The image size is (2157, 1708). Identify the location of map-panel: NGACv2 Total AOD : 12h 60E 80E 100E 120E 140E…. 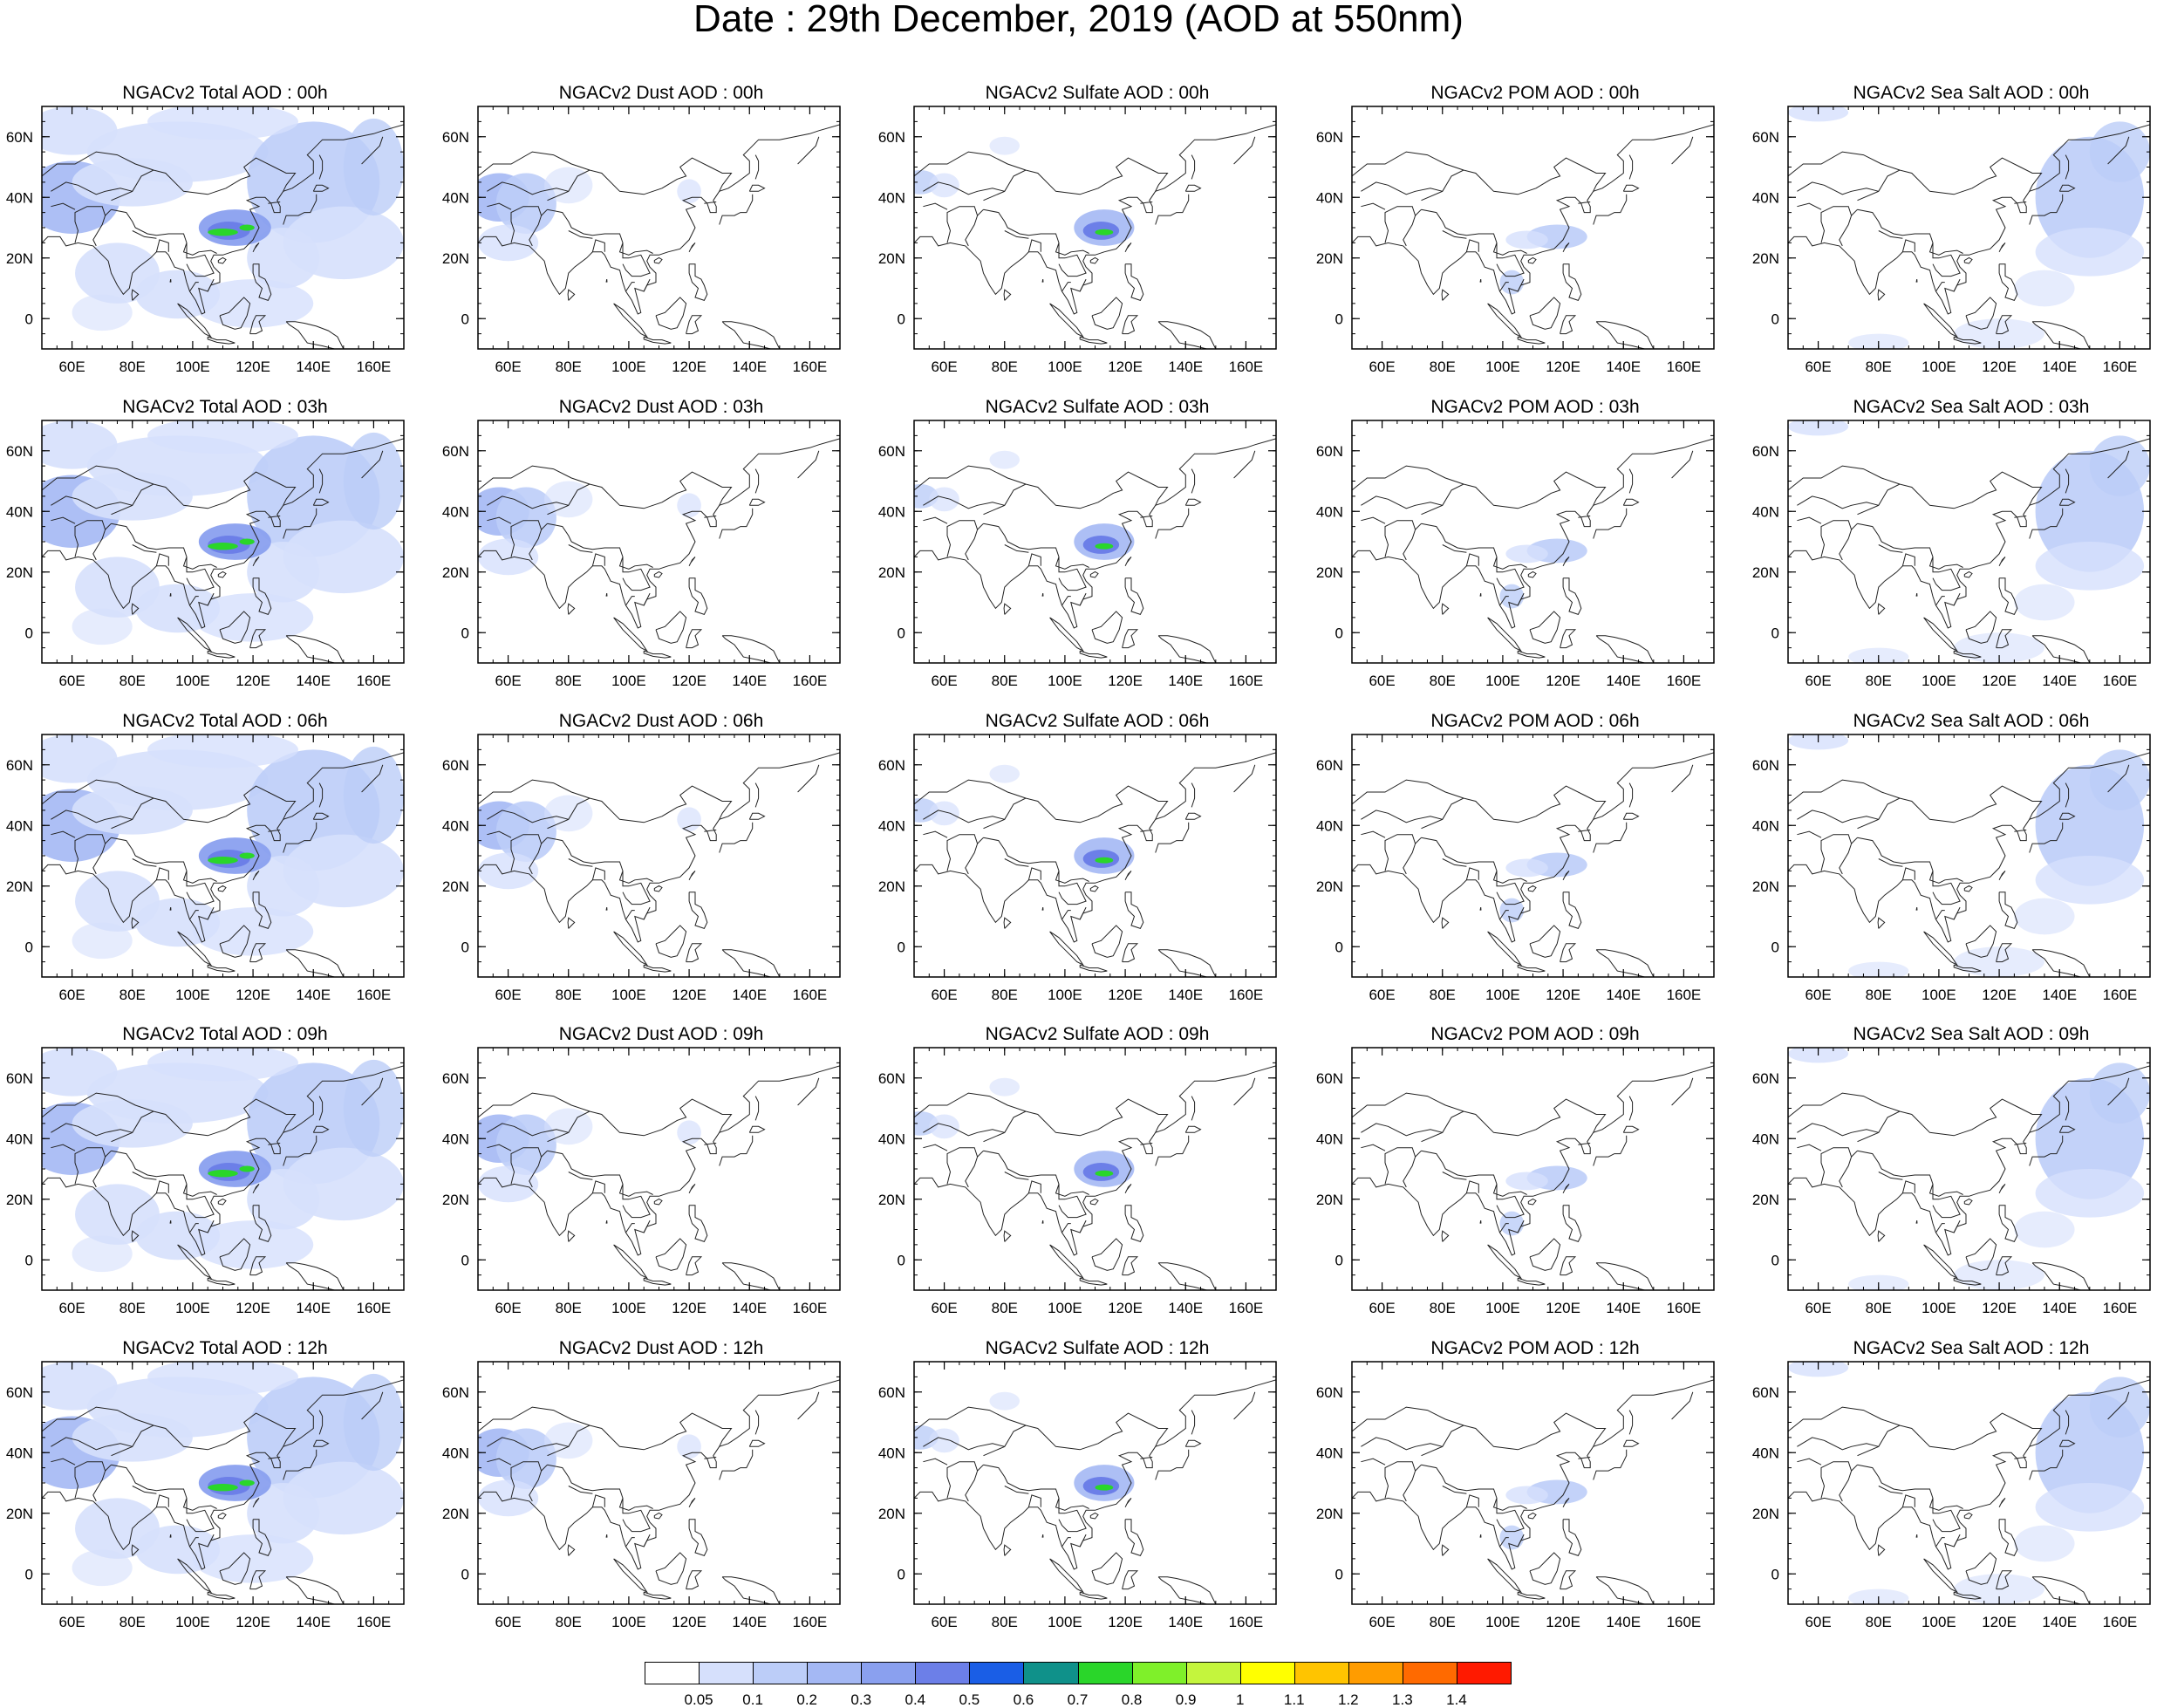
(218, 1442).